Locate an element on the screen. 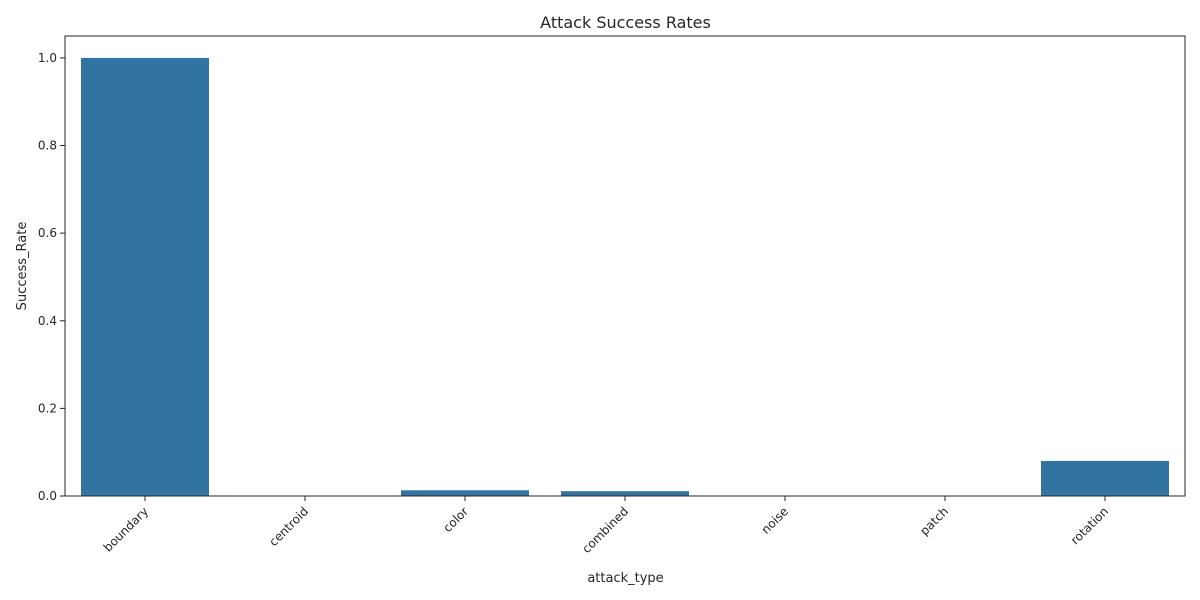  y-tick-label: 0.0 is located at coordinates (47, 496).